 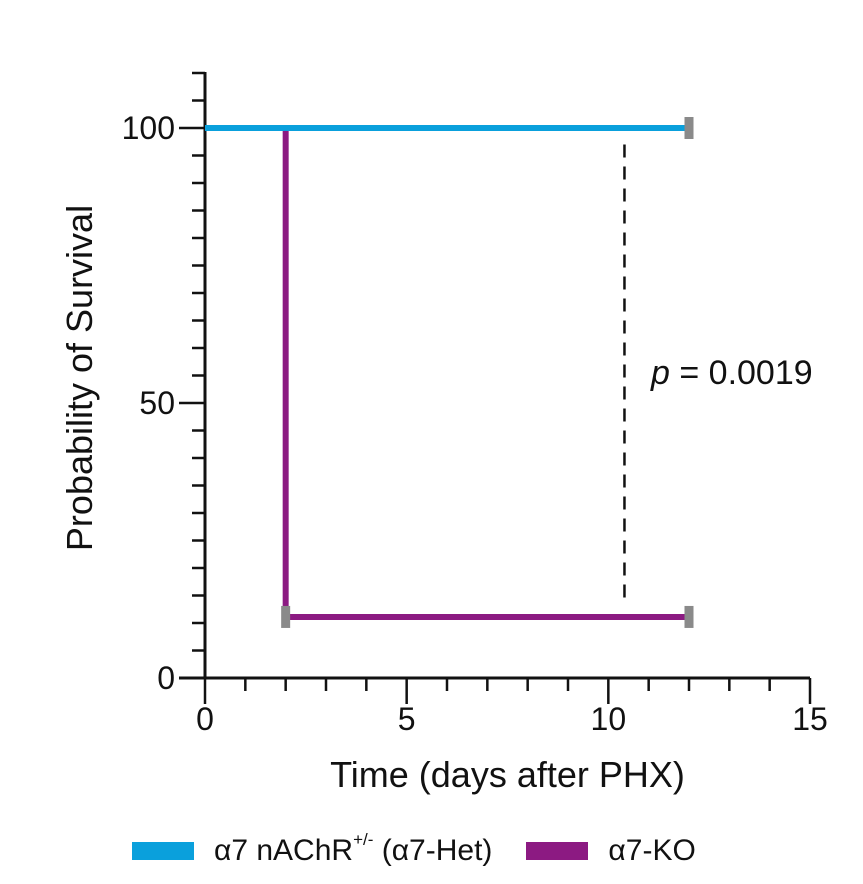 I want to click on legend: α7 nAChR+/- (α7-Het) α7-KO, so click(x=431, y=849).